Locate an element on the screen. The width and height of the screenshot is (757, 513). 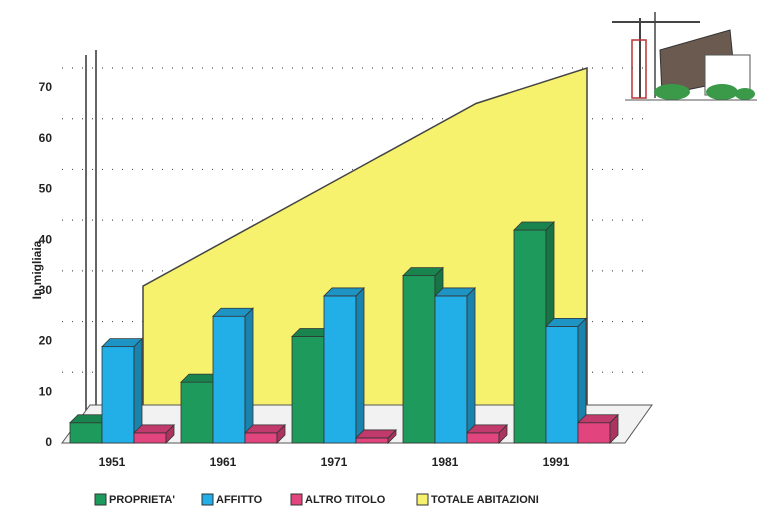
legend-label: PROPRIETA' is located at coordinates (142, 500).